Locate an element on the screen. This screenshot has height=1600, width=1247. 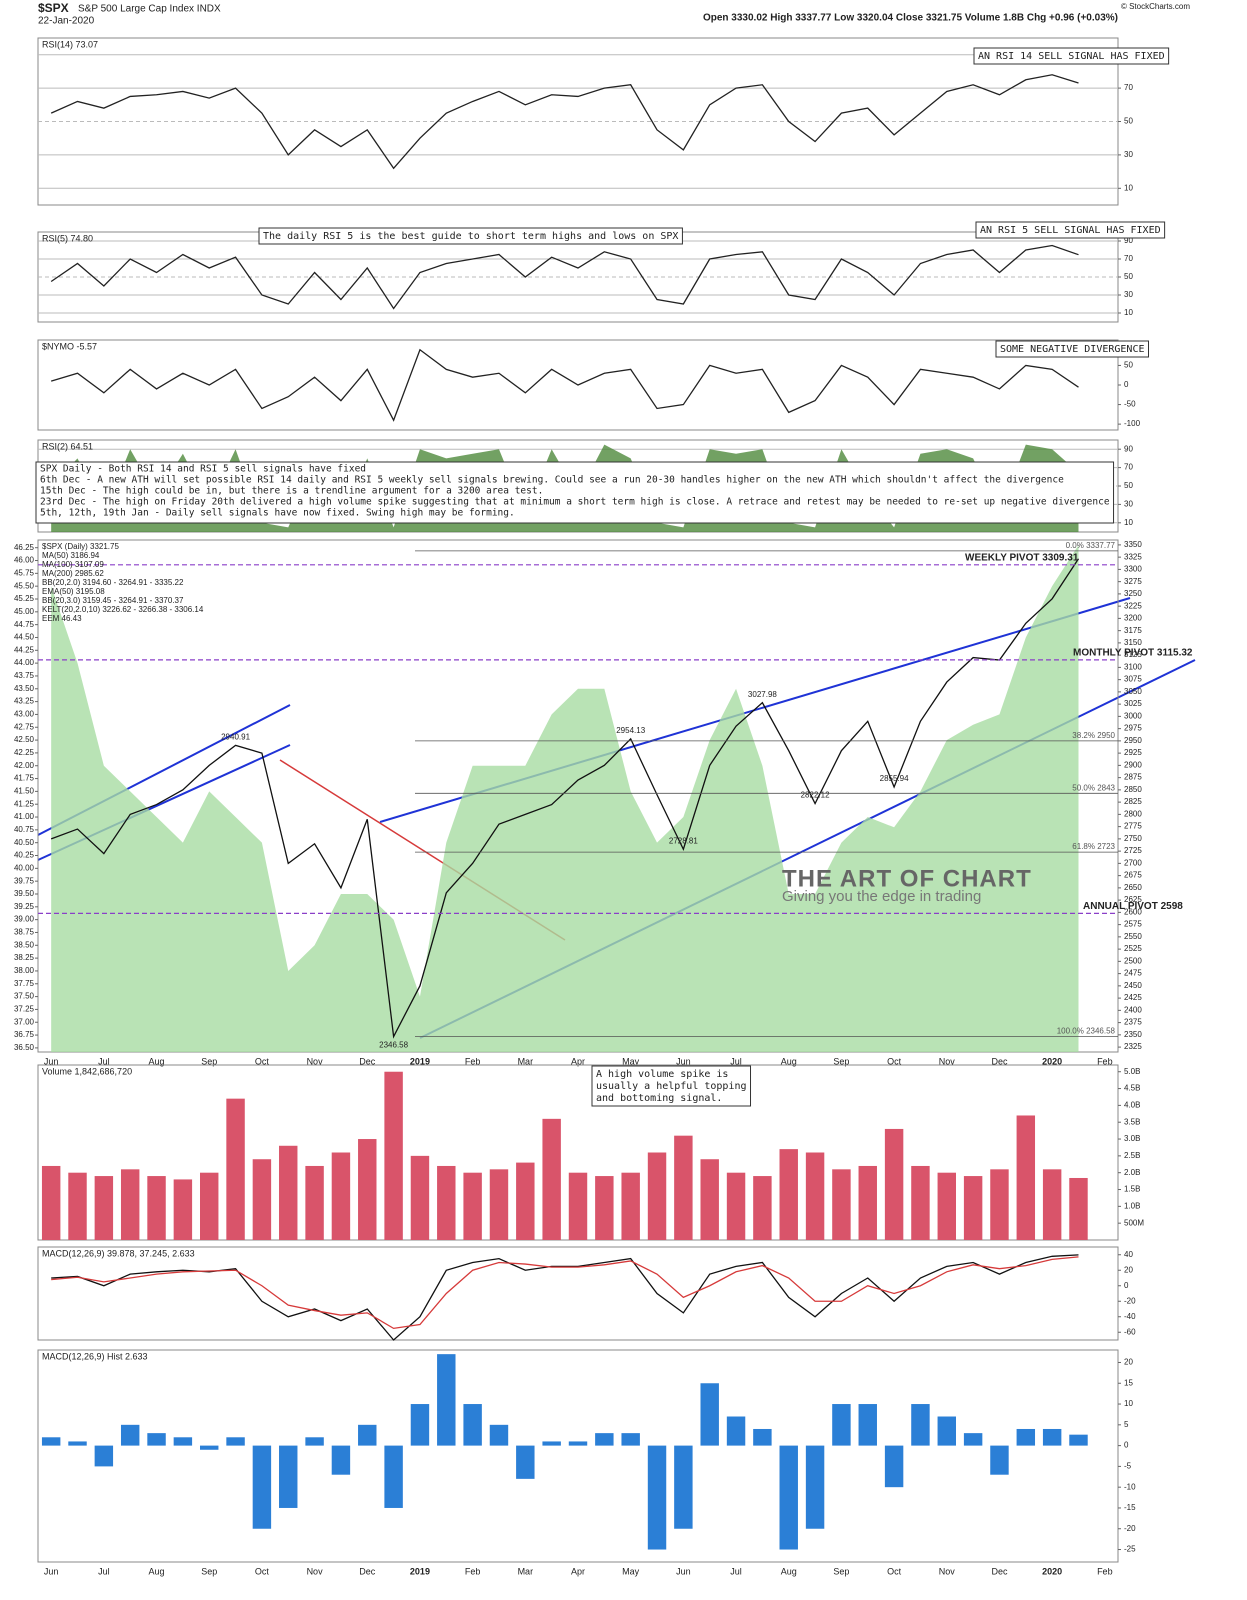
y-tick-label: 2325 is located at coordinates (1133, 1046).